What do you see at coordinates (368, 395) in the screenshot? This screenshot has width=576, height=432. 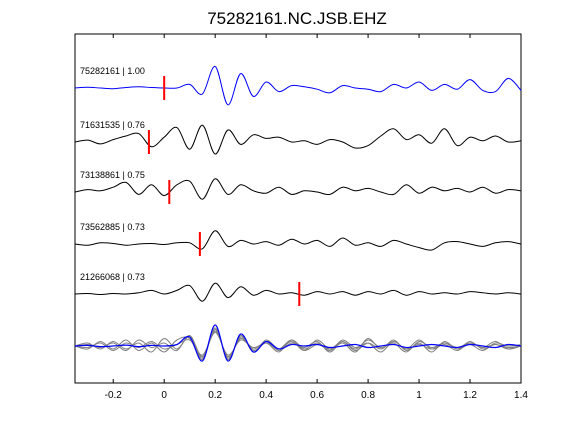 I see `x-tick-label: 0.8` at bounding box center [368, 395].